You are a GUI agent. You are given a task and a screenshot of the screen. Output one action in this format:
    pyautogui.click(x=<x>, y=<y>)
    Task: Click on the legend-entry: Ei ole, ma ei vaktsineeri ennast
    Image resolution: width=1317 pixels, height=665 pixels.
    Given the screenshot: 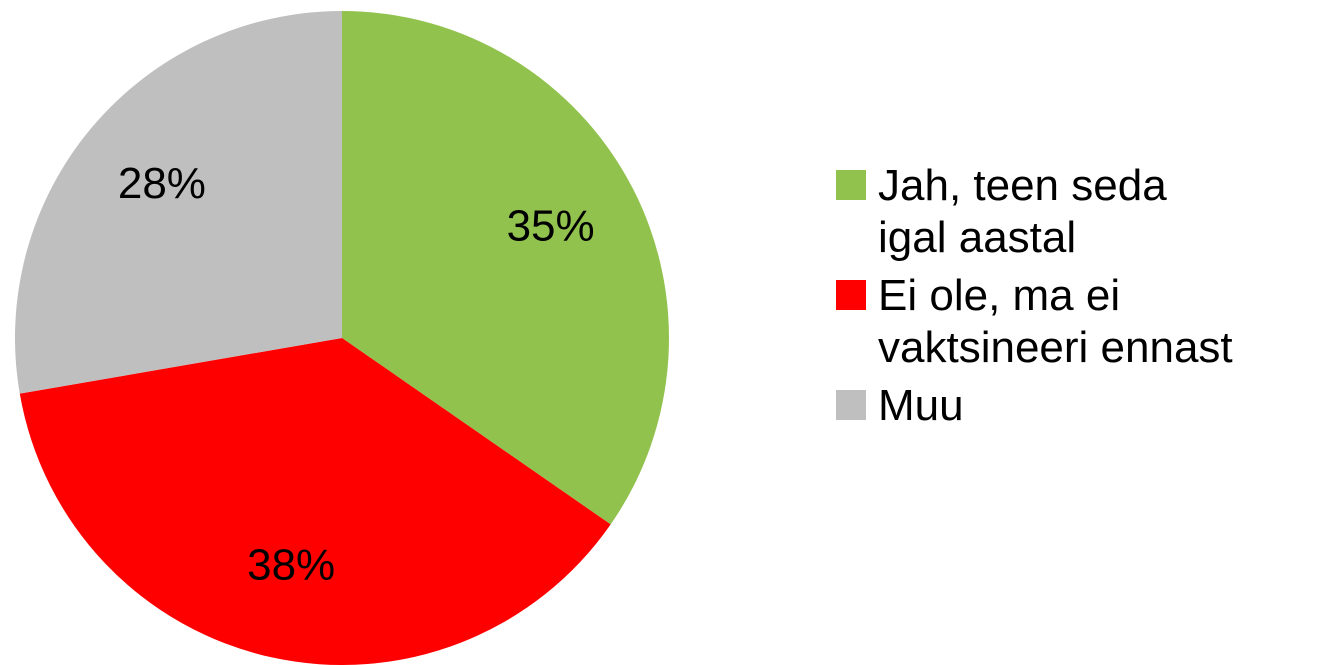 What is the action you would take?
    pyautogui.click(x=1075, y=322)
    